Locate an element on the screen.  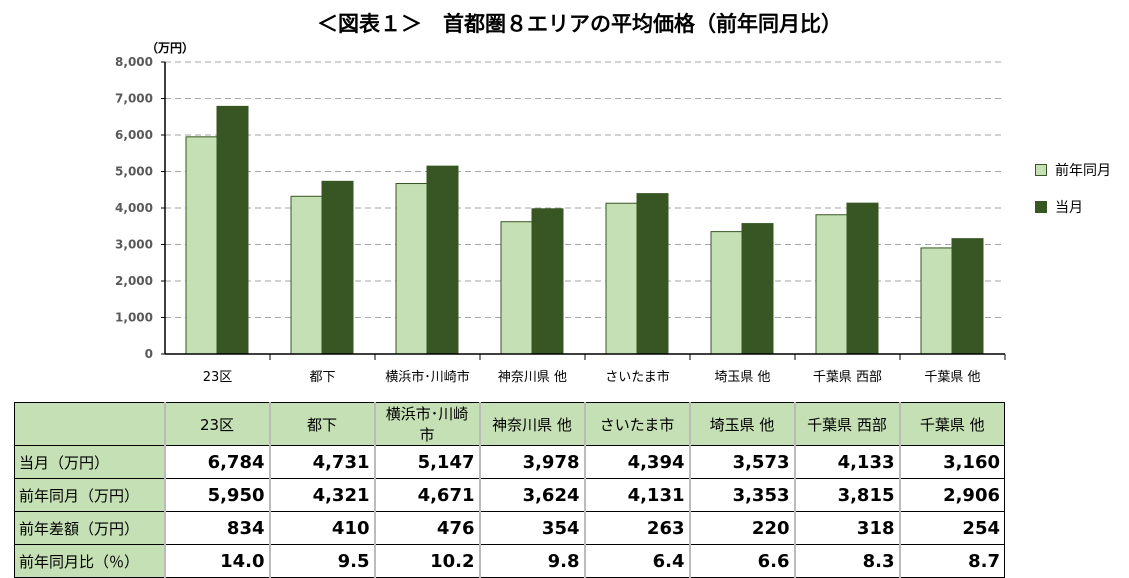
legend-label: 当月 is located at coordinates (1069, 208).